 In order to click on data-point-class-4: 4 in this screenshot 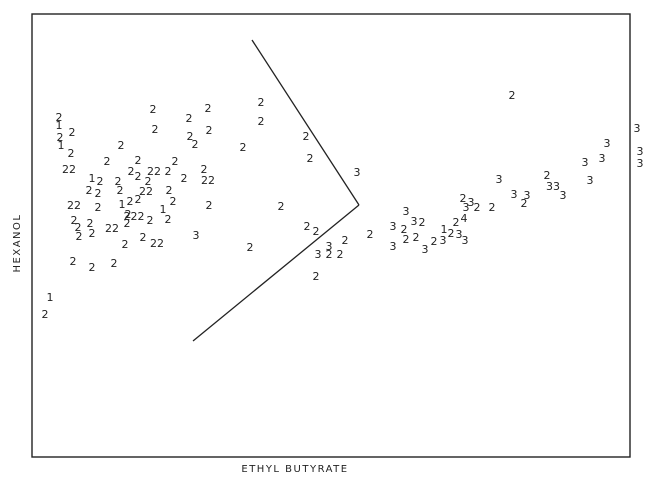, I will do `click(464, 218)`.